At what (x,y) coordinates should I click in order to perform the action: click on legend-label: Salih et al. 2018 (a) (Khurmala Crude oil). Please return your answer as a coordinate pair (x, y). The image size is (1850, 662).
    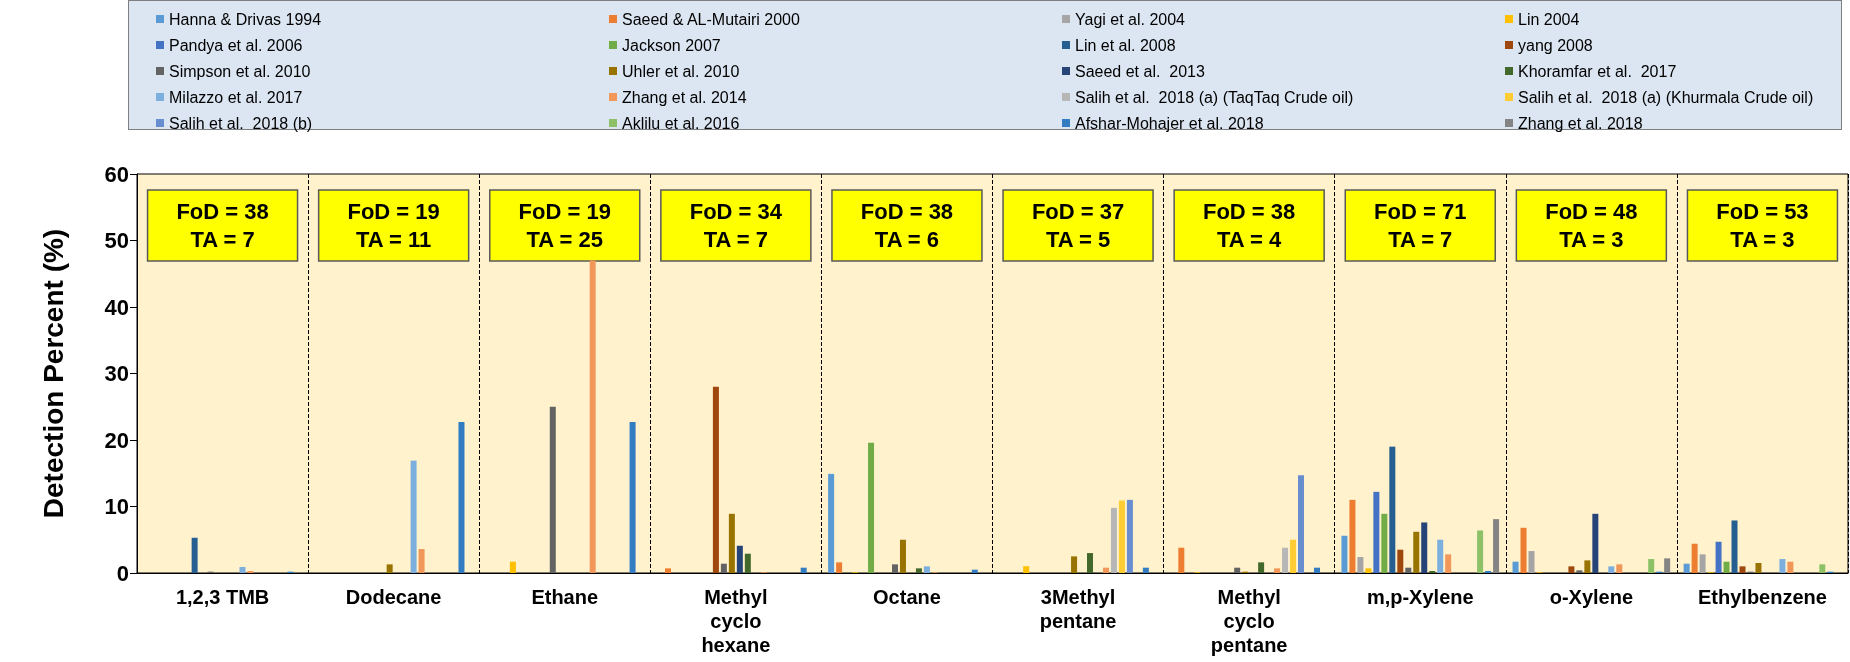
    Looking at the image, I should click on (1666, 97).